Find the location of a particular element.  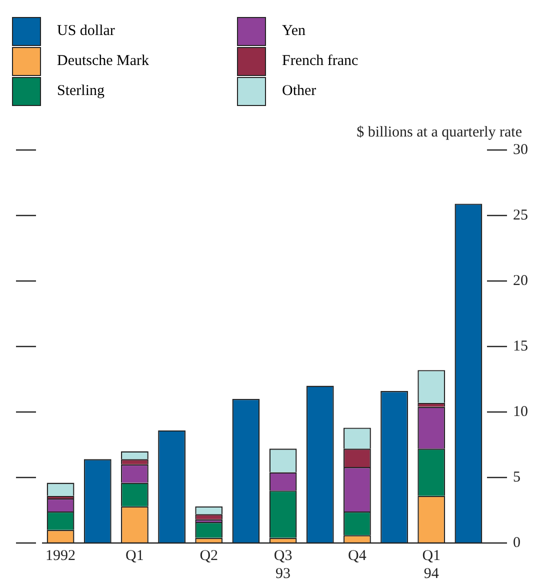

y-tick-label: 0 is located at coordinates (516, 542).